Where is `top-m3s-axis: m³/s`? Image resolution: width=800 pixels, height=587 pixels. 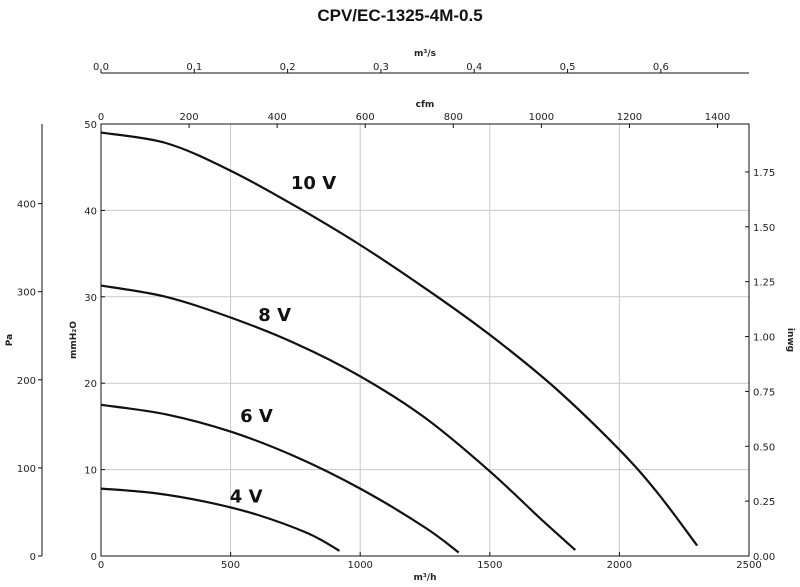
top-m3s-axis: m³/s is located at coordinates (425, 61).